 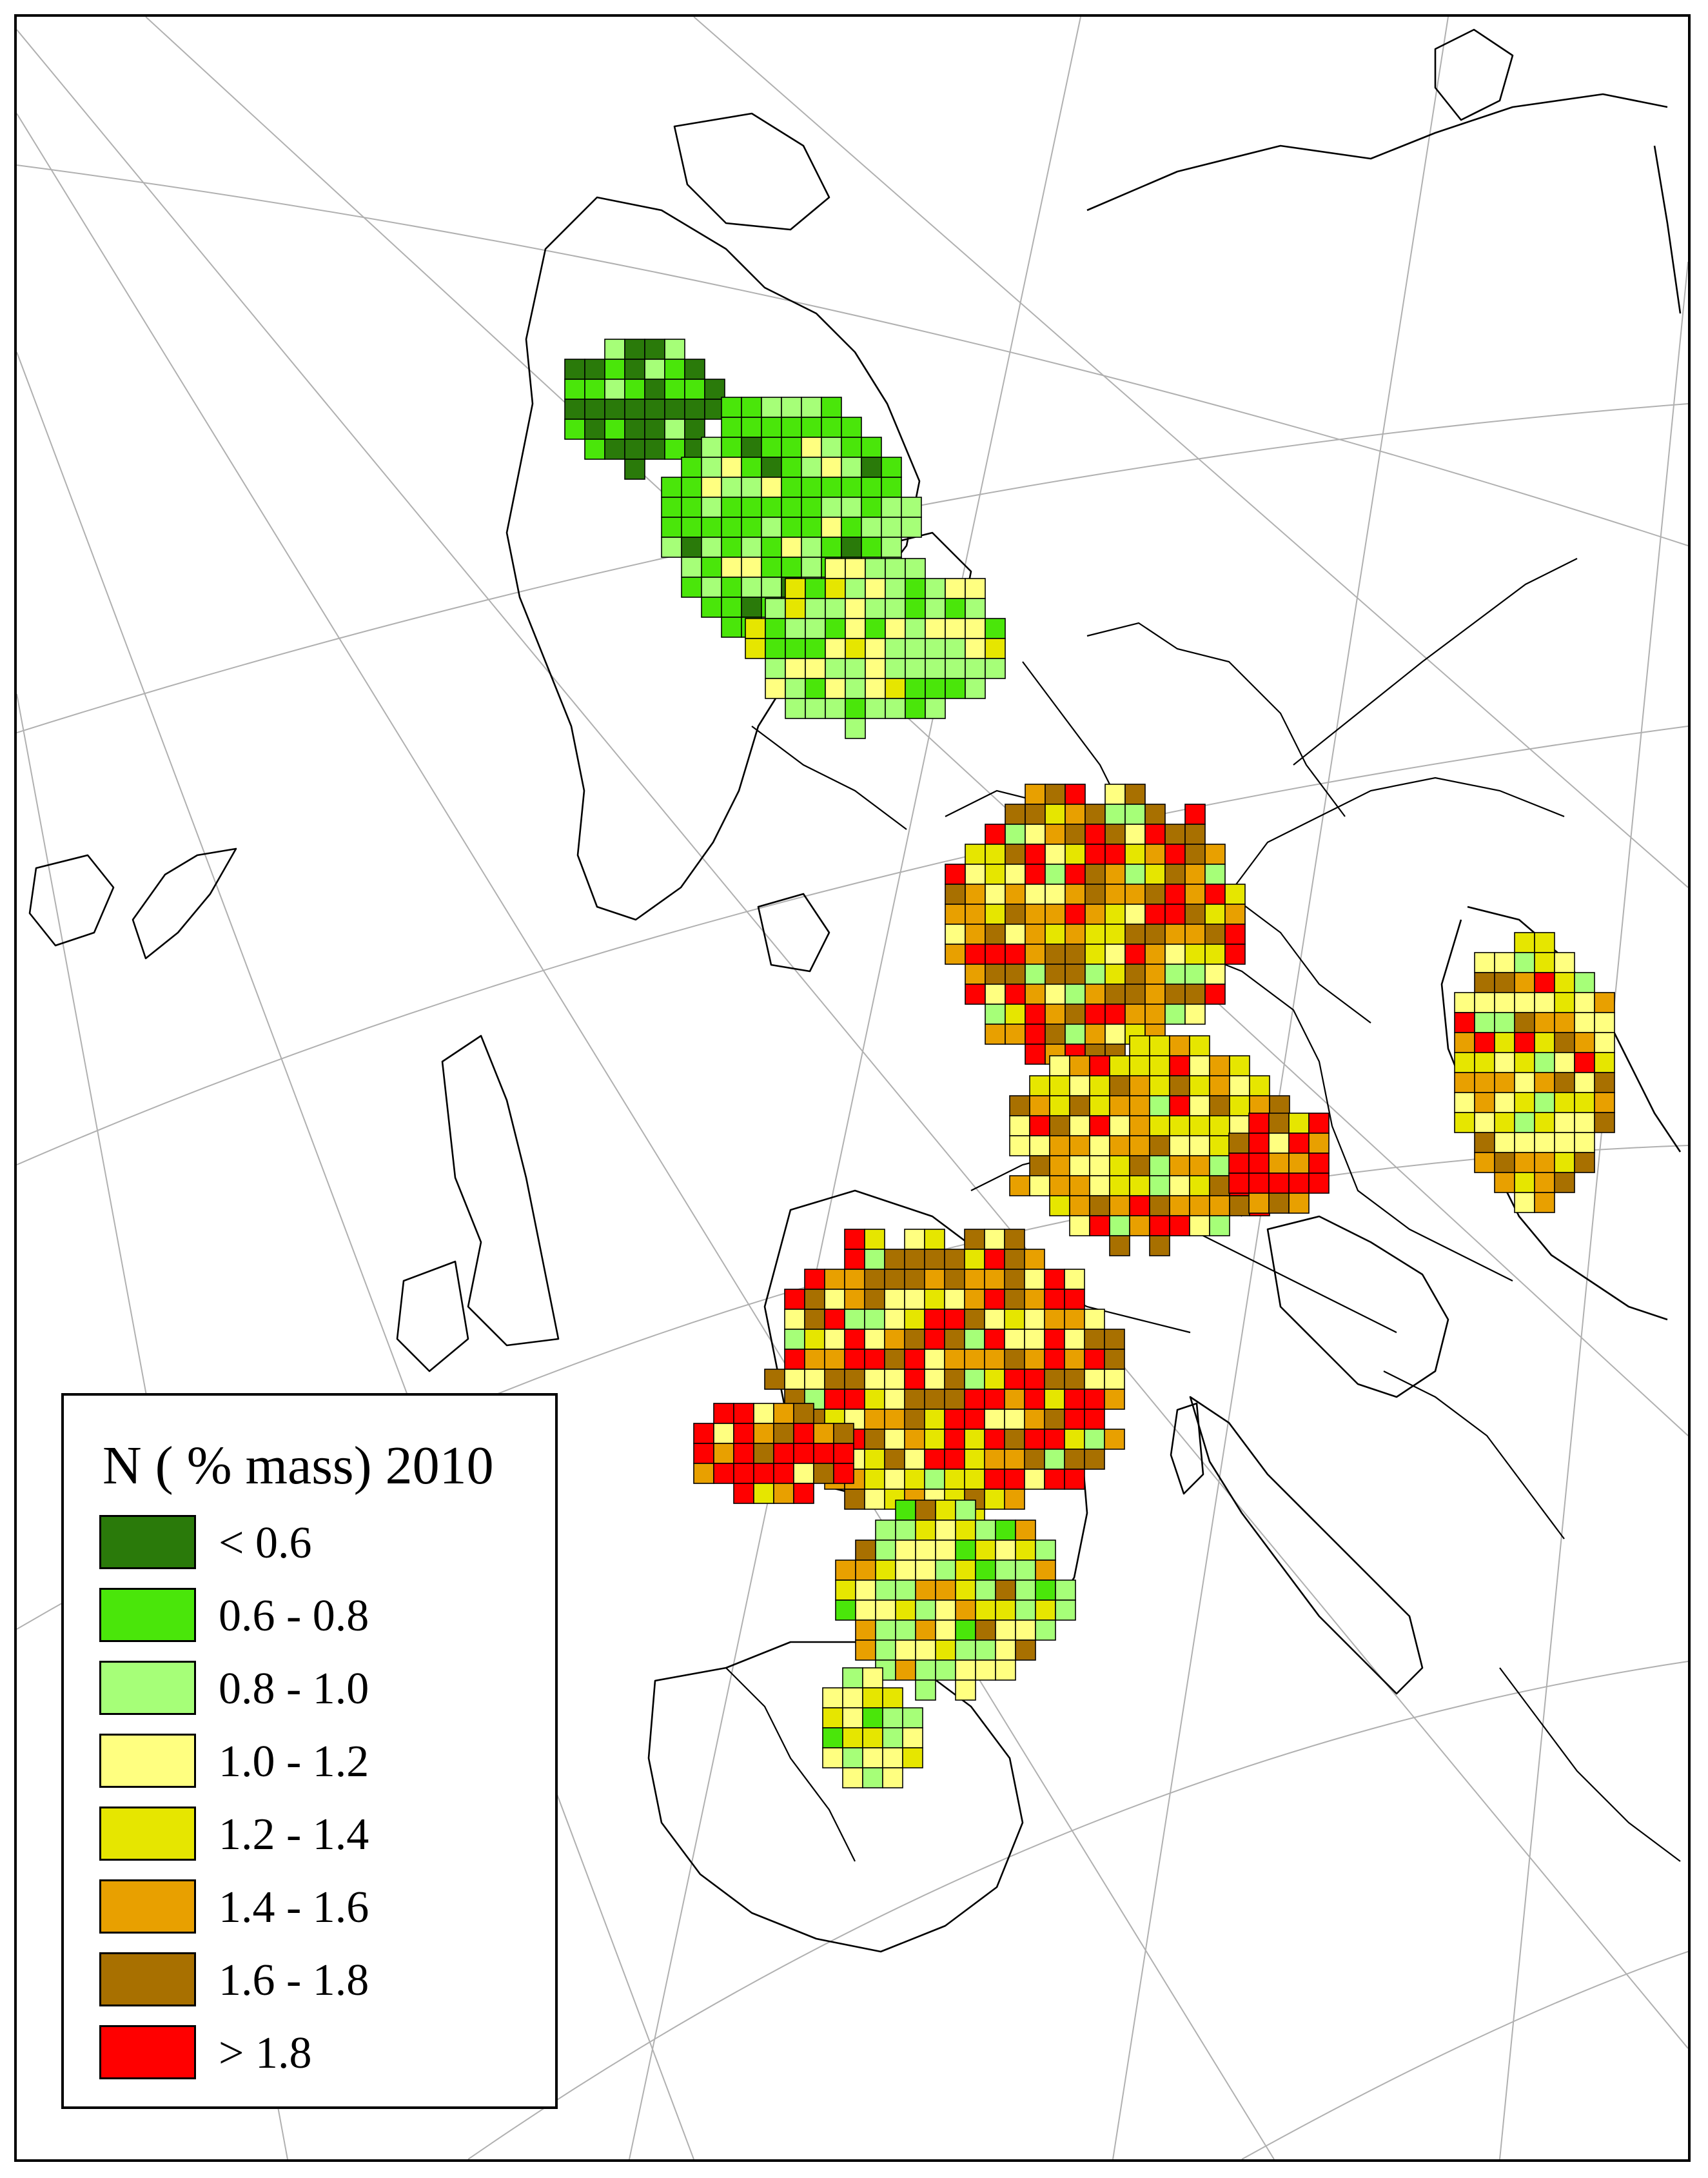 I want to click on legend-label: > 1.8, so click(x=265, y=2053).